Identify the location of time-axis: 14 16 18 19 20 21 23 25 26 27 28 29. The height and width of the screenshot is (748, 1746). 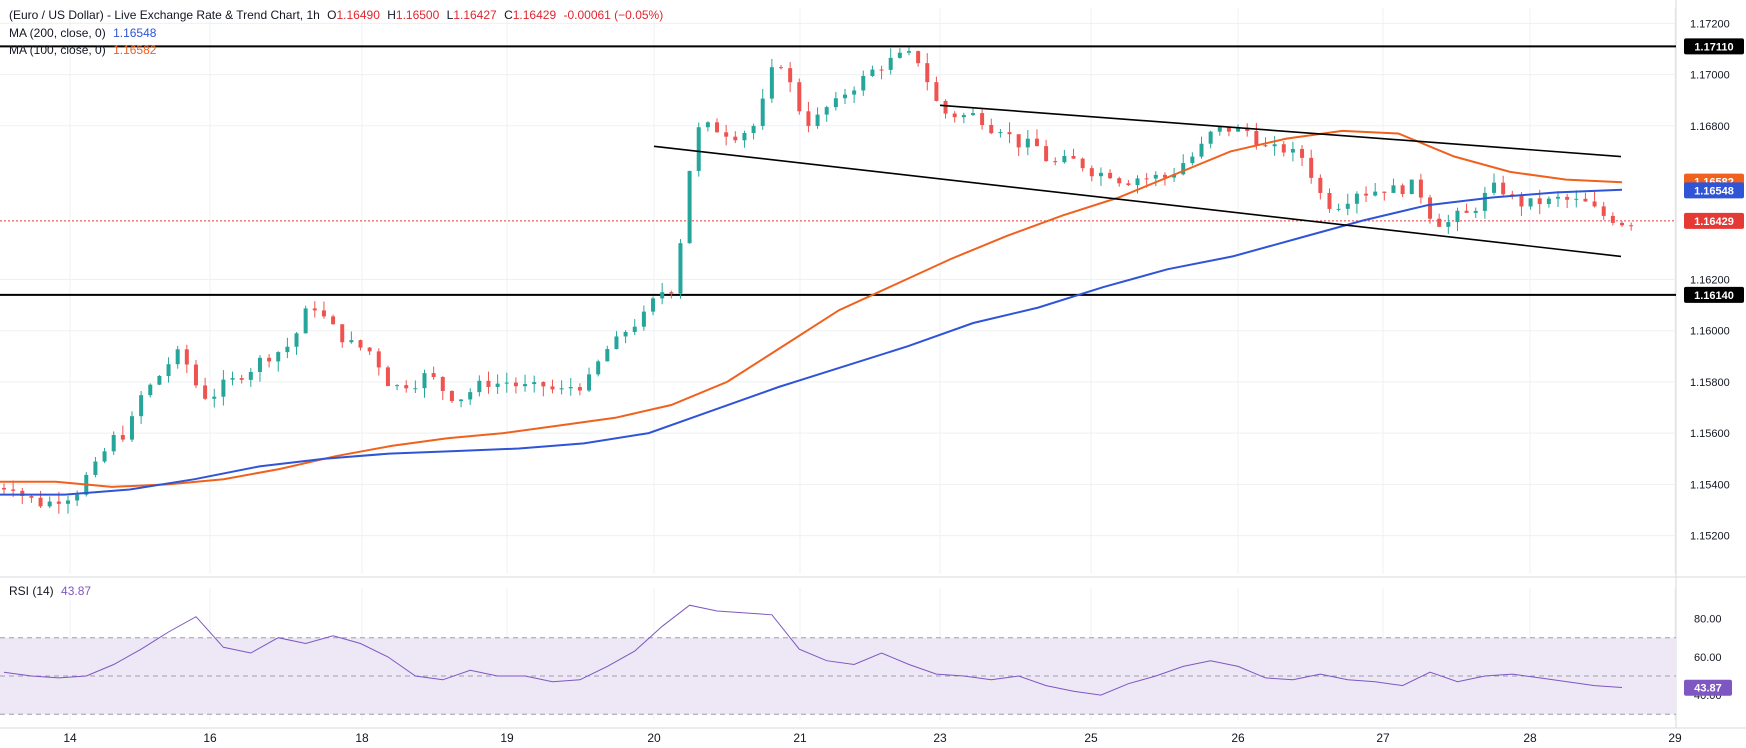
(872, 738).